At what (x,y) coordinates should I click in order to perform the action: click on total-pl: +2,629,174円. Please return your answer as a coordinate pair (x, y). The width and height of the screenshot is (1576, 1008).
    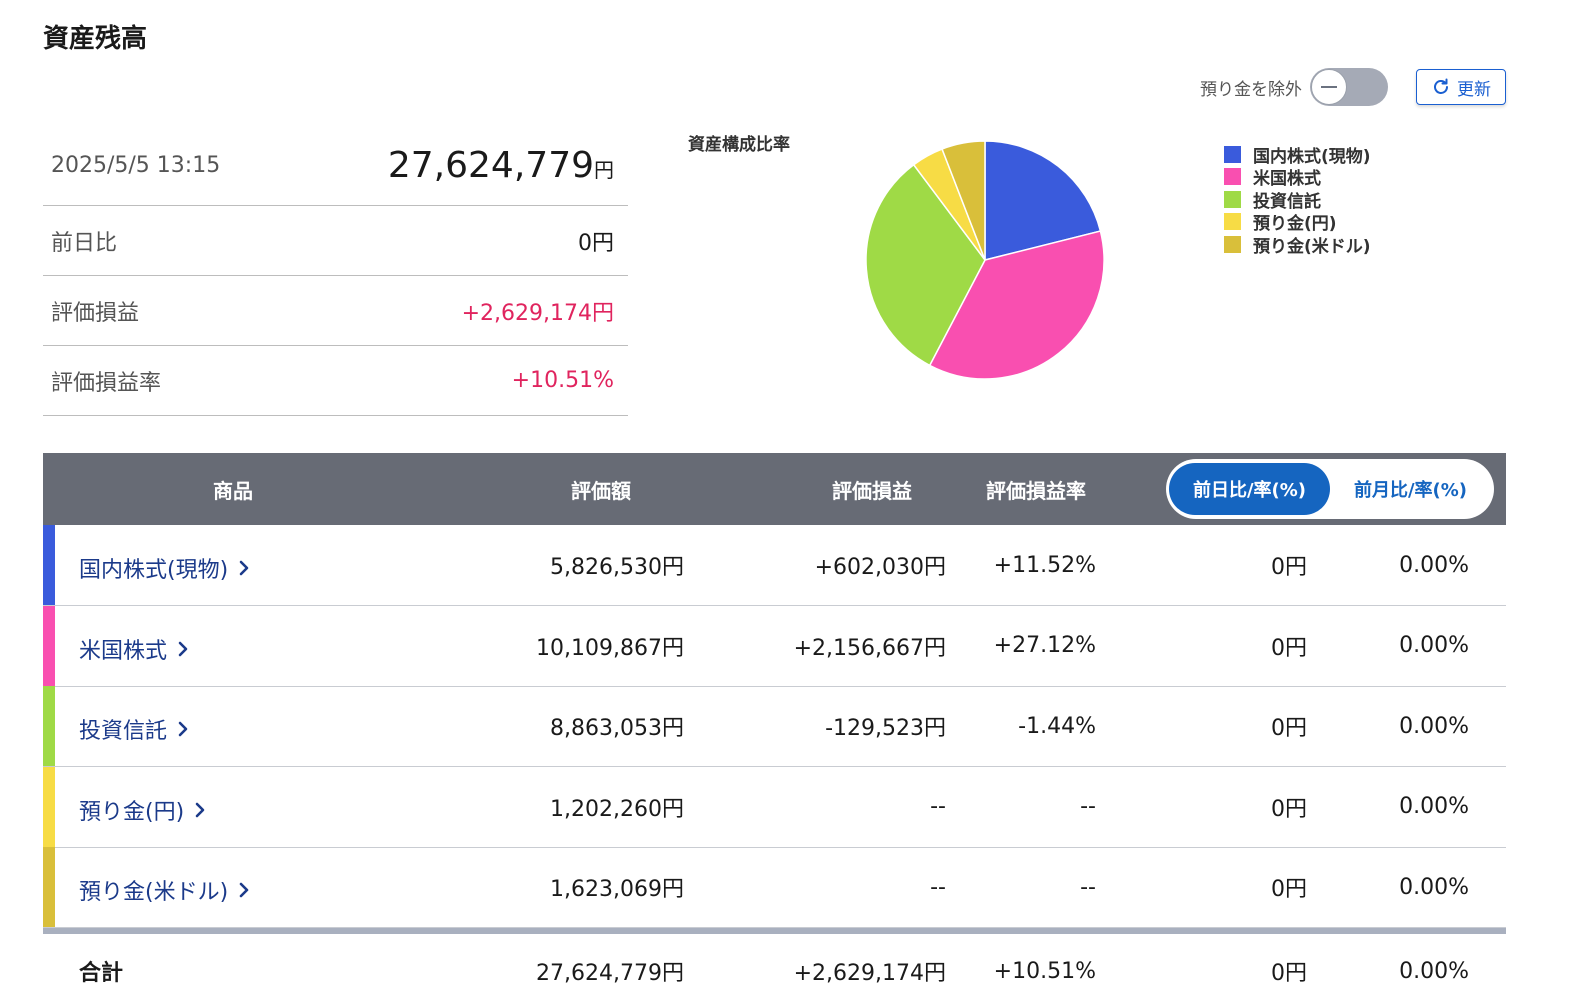
    Looking at the image, I should click on (869, 973).